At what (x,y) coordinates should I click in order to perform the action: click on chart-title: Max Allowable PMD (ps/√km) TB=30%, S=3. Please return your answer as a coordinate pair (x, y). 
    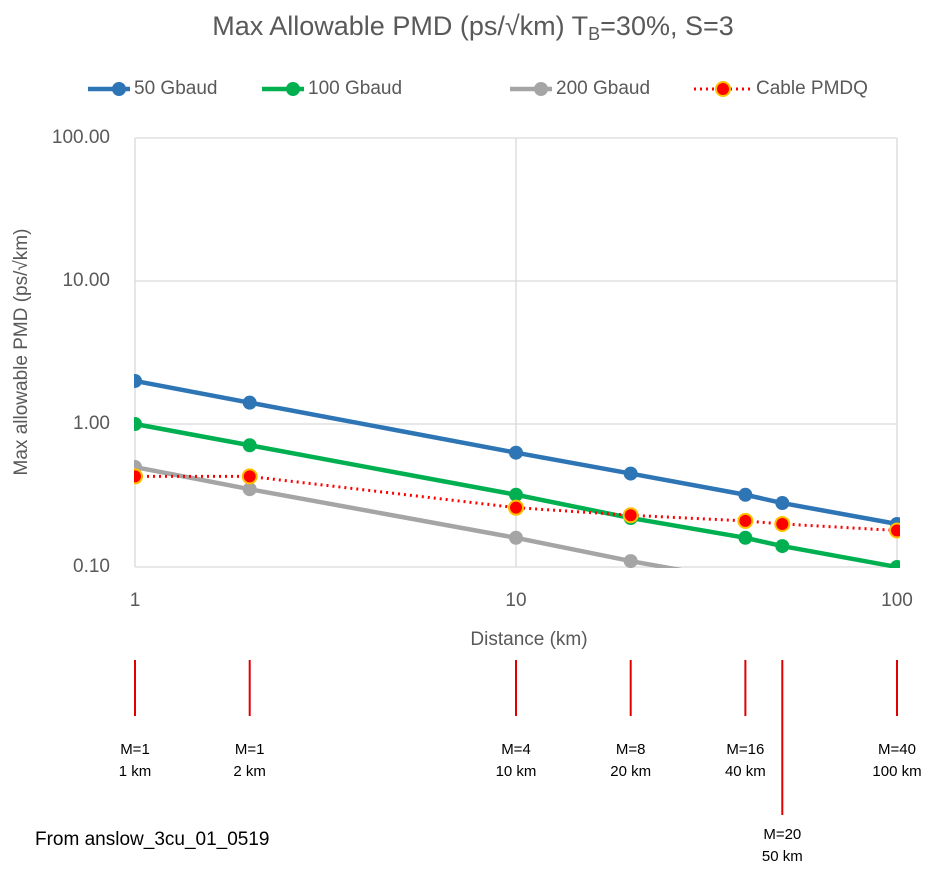
    Looking at the image, I should click on (473, 27).